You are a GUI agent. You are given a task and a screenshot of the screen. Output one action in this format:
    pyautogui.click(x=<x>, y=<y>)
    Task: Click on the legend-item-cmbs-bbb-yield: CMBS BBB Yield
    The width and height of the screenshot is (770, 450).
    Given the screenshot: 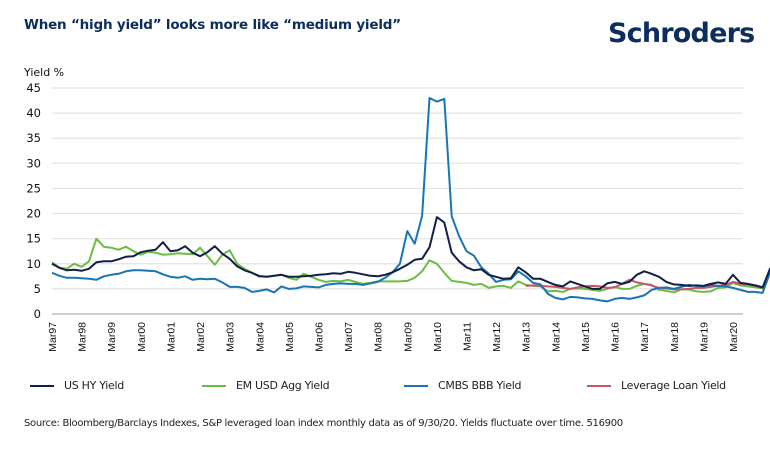 What is the action you would take?
    pyautogui.click(x=462, y=385)
    